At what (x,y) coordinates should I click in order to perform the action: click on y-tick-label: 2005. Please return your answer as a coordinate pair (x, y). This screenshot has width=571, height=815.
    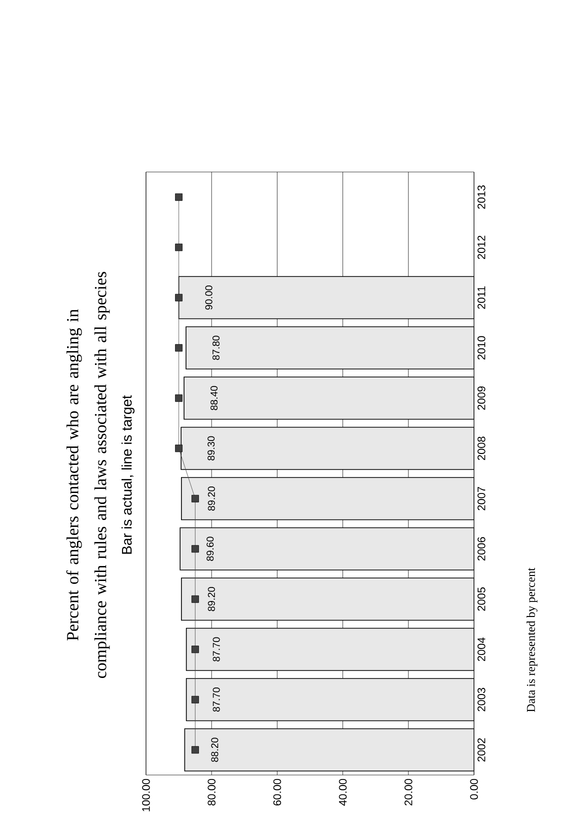
    Looking at the image, I should click on (482, 599).